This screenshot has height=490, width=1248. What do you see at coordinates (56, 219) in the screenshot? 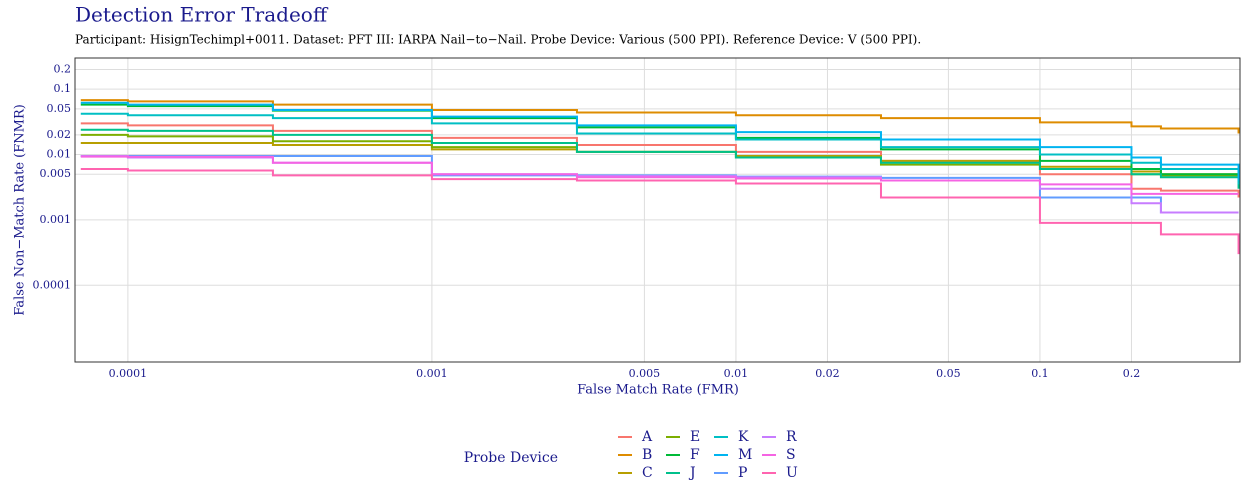
I see `y-tick-label: 0.001` at bounding box center [56, 219].